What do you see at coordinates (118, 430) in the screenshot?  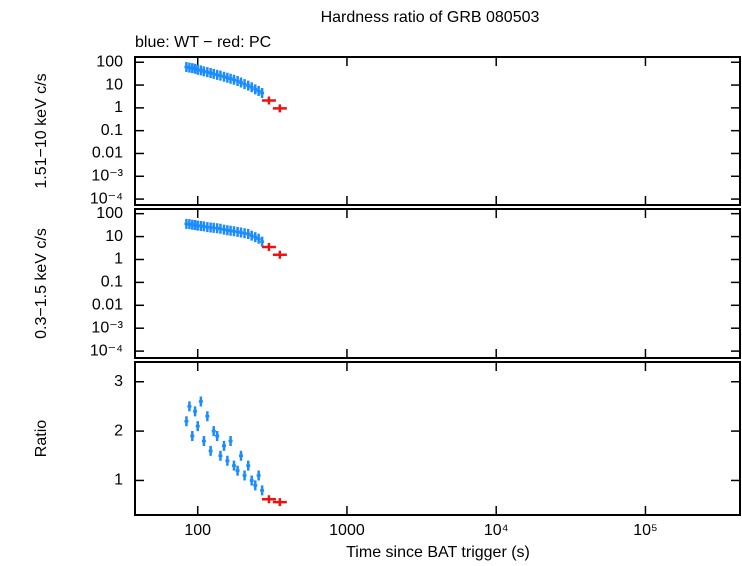 I see `y-tick-label: 2` at bounding box center [118, 430].